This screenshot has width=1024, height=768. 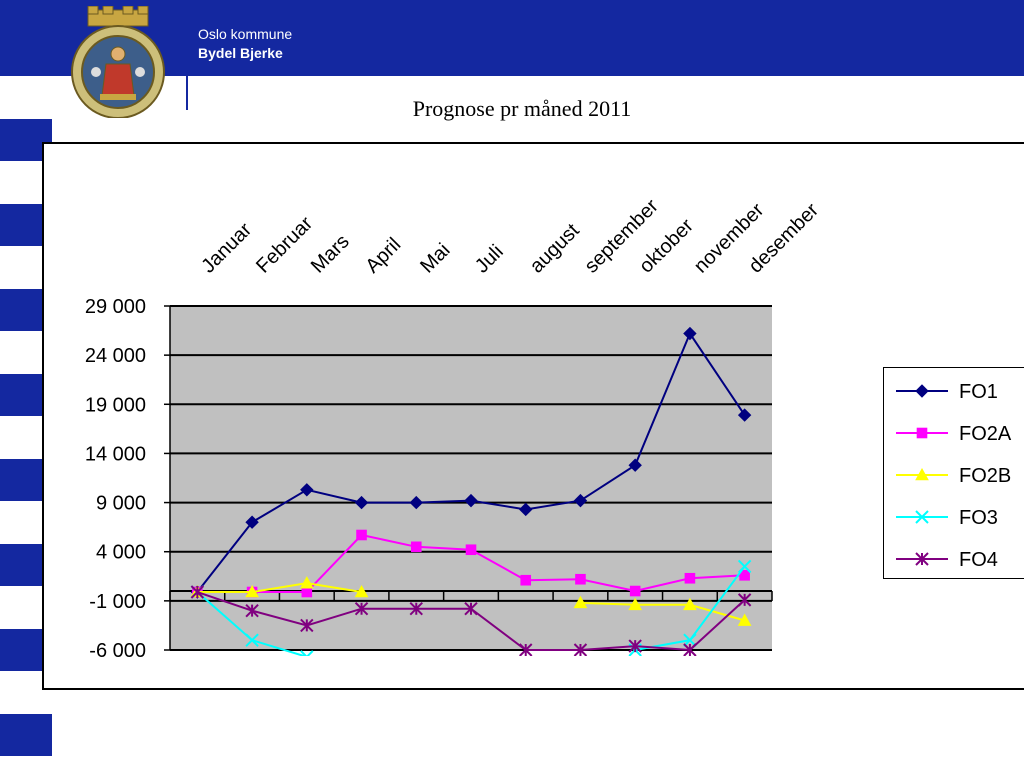 I want to click on legend-marker-fo4, so click(x=922, y=559).